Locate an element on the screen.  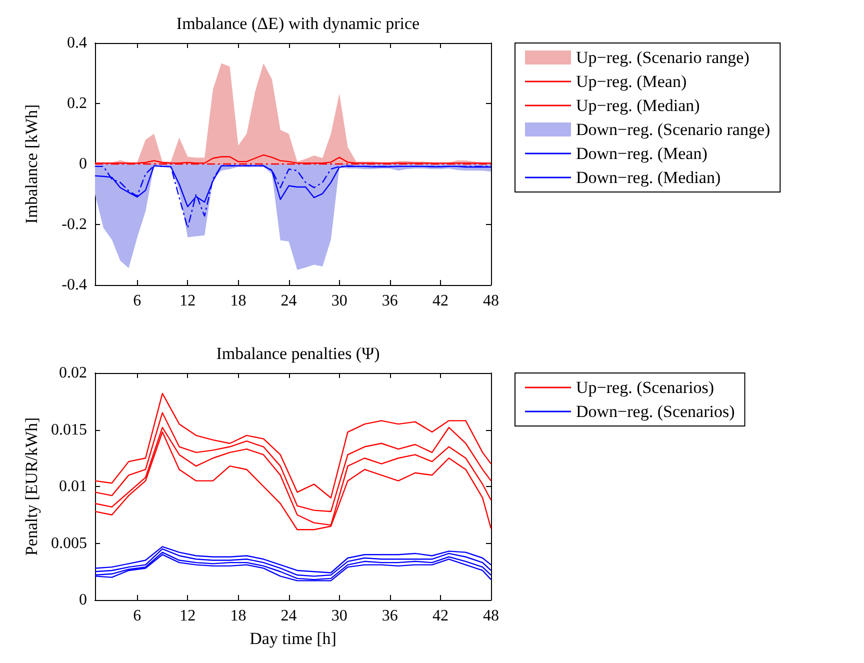
y-tick-label: 0.4 is located at coordinates (77, 43).